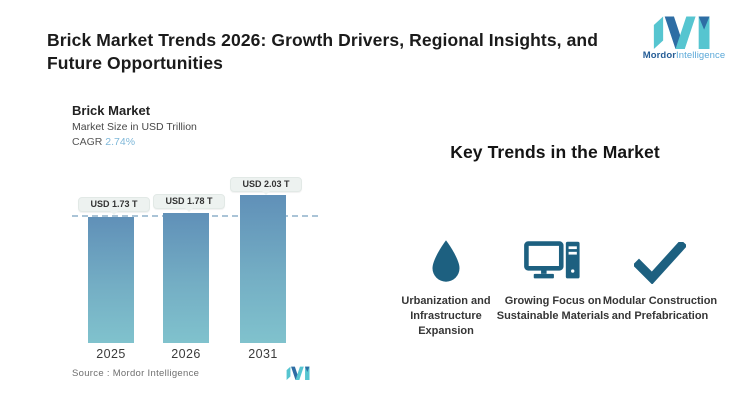 The image size is (750, 417). What do you see at coordinates (298, 373) in the screenshot?
I see `mini-brand-logo-icon` at bounding box center [298, 373].